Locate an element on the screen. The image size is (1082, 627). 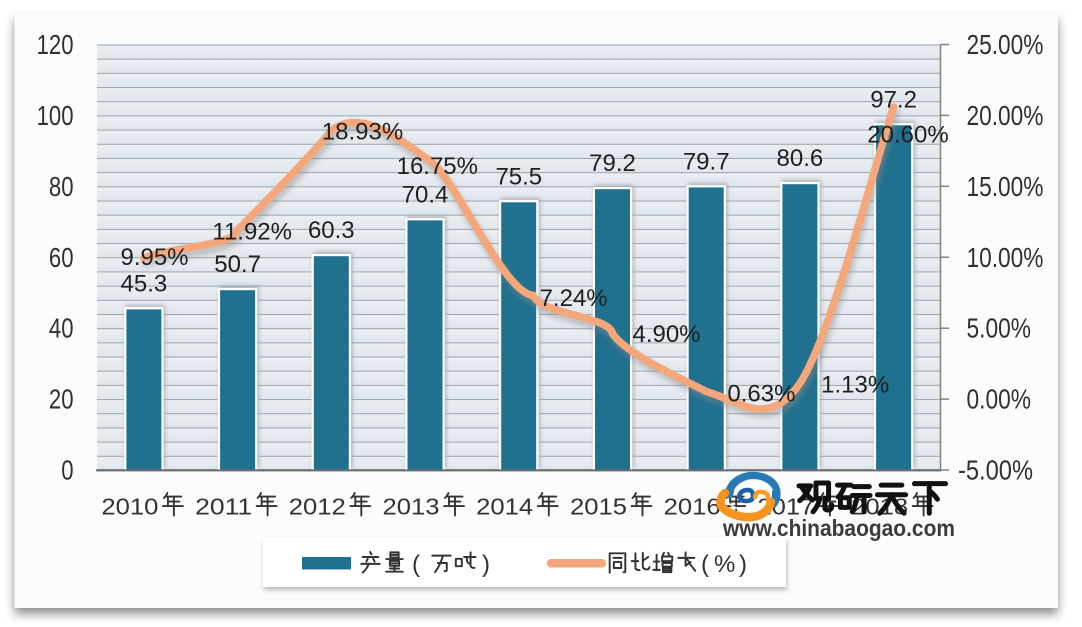
svg-text: 100 is located at coordinates (55, 115).